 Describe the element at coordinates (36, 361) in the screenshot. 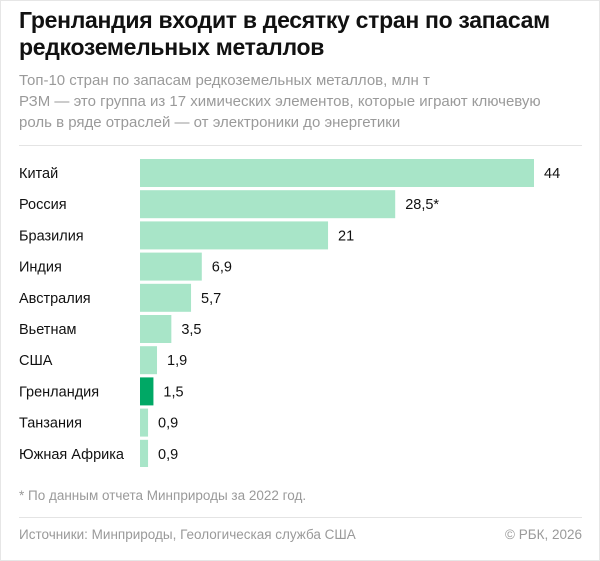

I see `category-label: США` at that location.